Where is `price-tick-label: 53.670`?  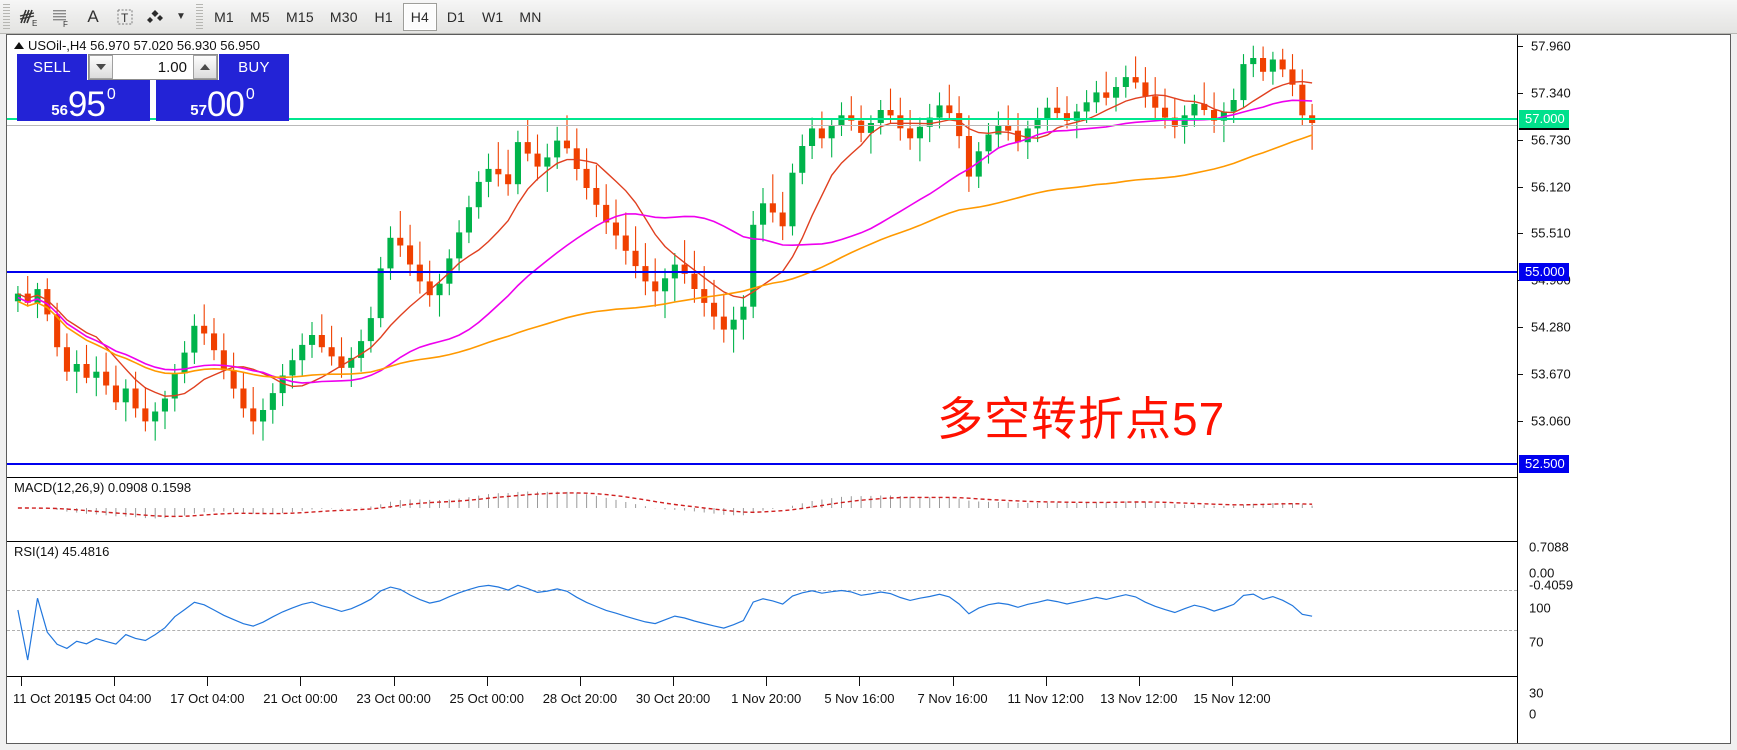 price-tick-label: 53.670 is located at coordinates (1551, 374).